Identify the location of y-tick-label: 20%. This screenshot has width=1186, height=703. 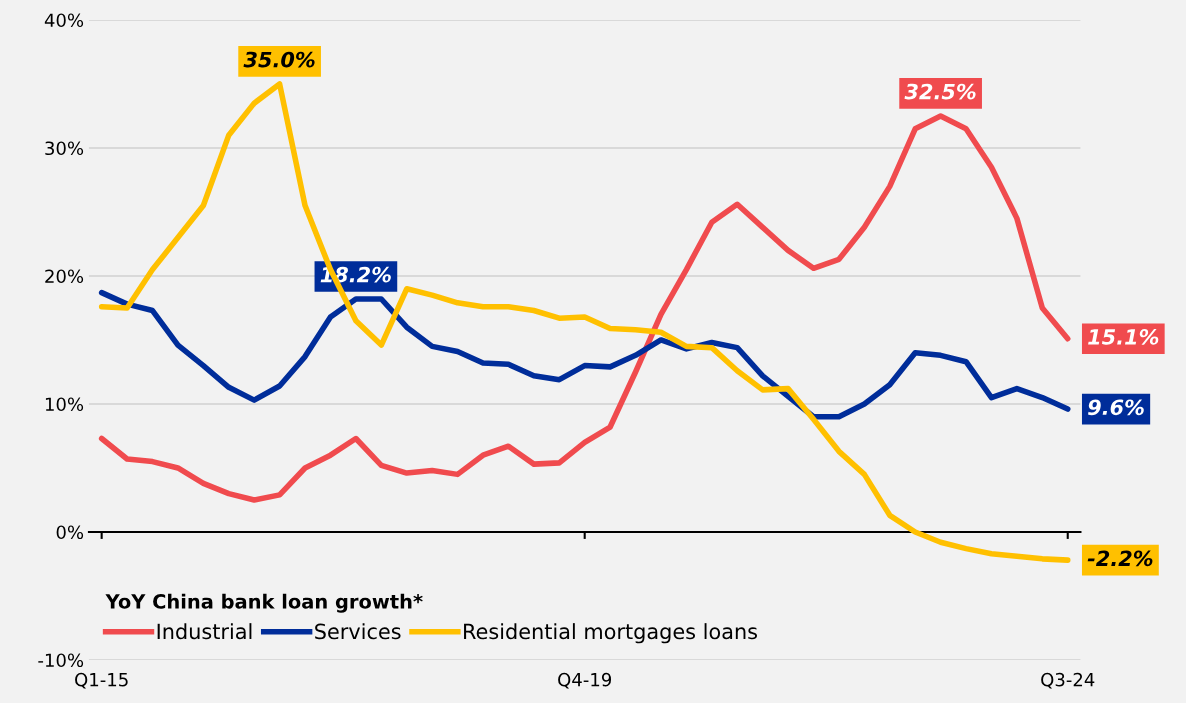
(64, 276).